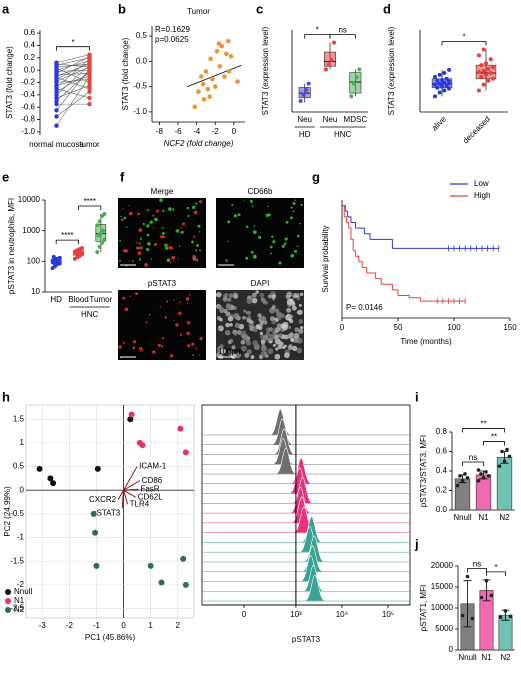 The width and height of the screenshot is (521, 685). What do you see at coordinates (265, 70) in the screenshot?
I see `y-axis-label: STAT3 (expression level)` at bounding box center [265, 70].